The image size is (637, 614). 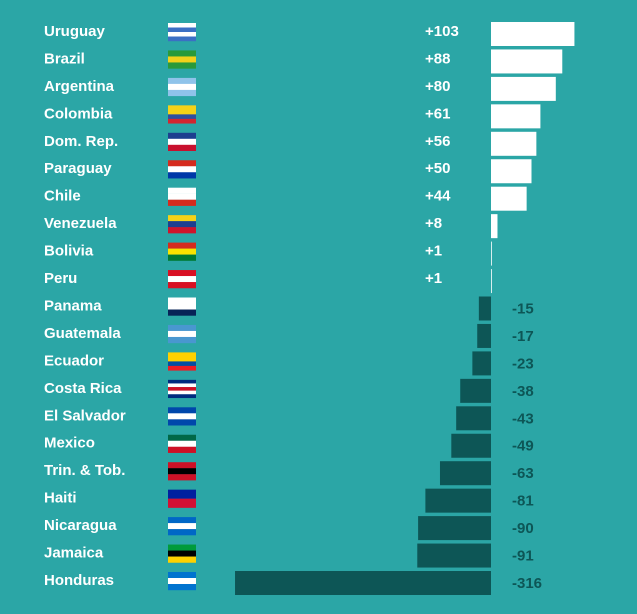 I want to click on country-label: Nicaragua, so click(x=80, y=525).